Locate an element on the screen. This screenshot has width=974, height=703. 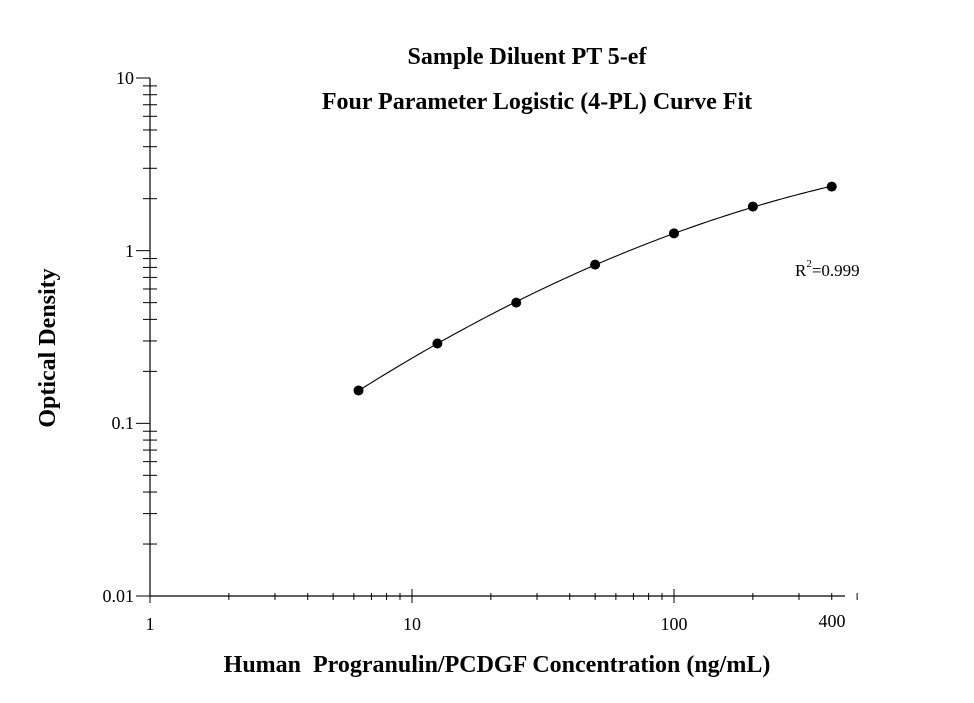
x-tick-label: 400 is located at coordinates (832, 621).